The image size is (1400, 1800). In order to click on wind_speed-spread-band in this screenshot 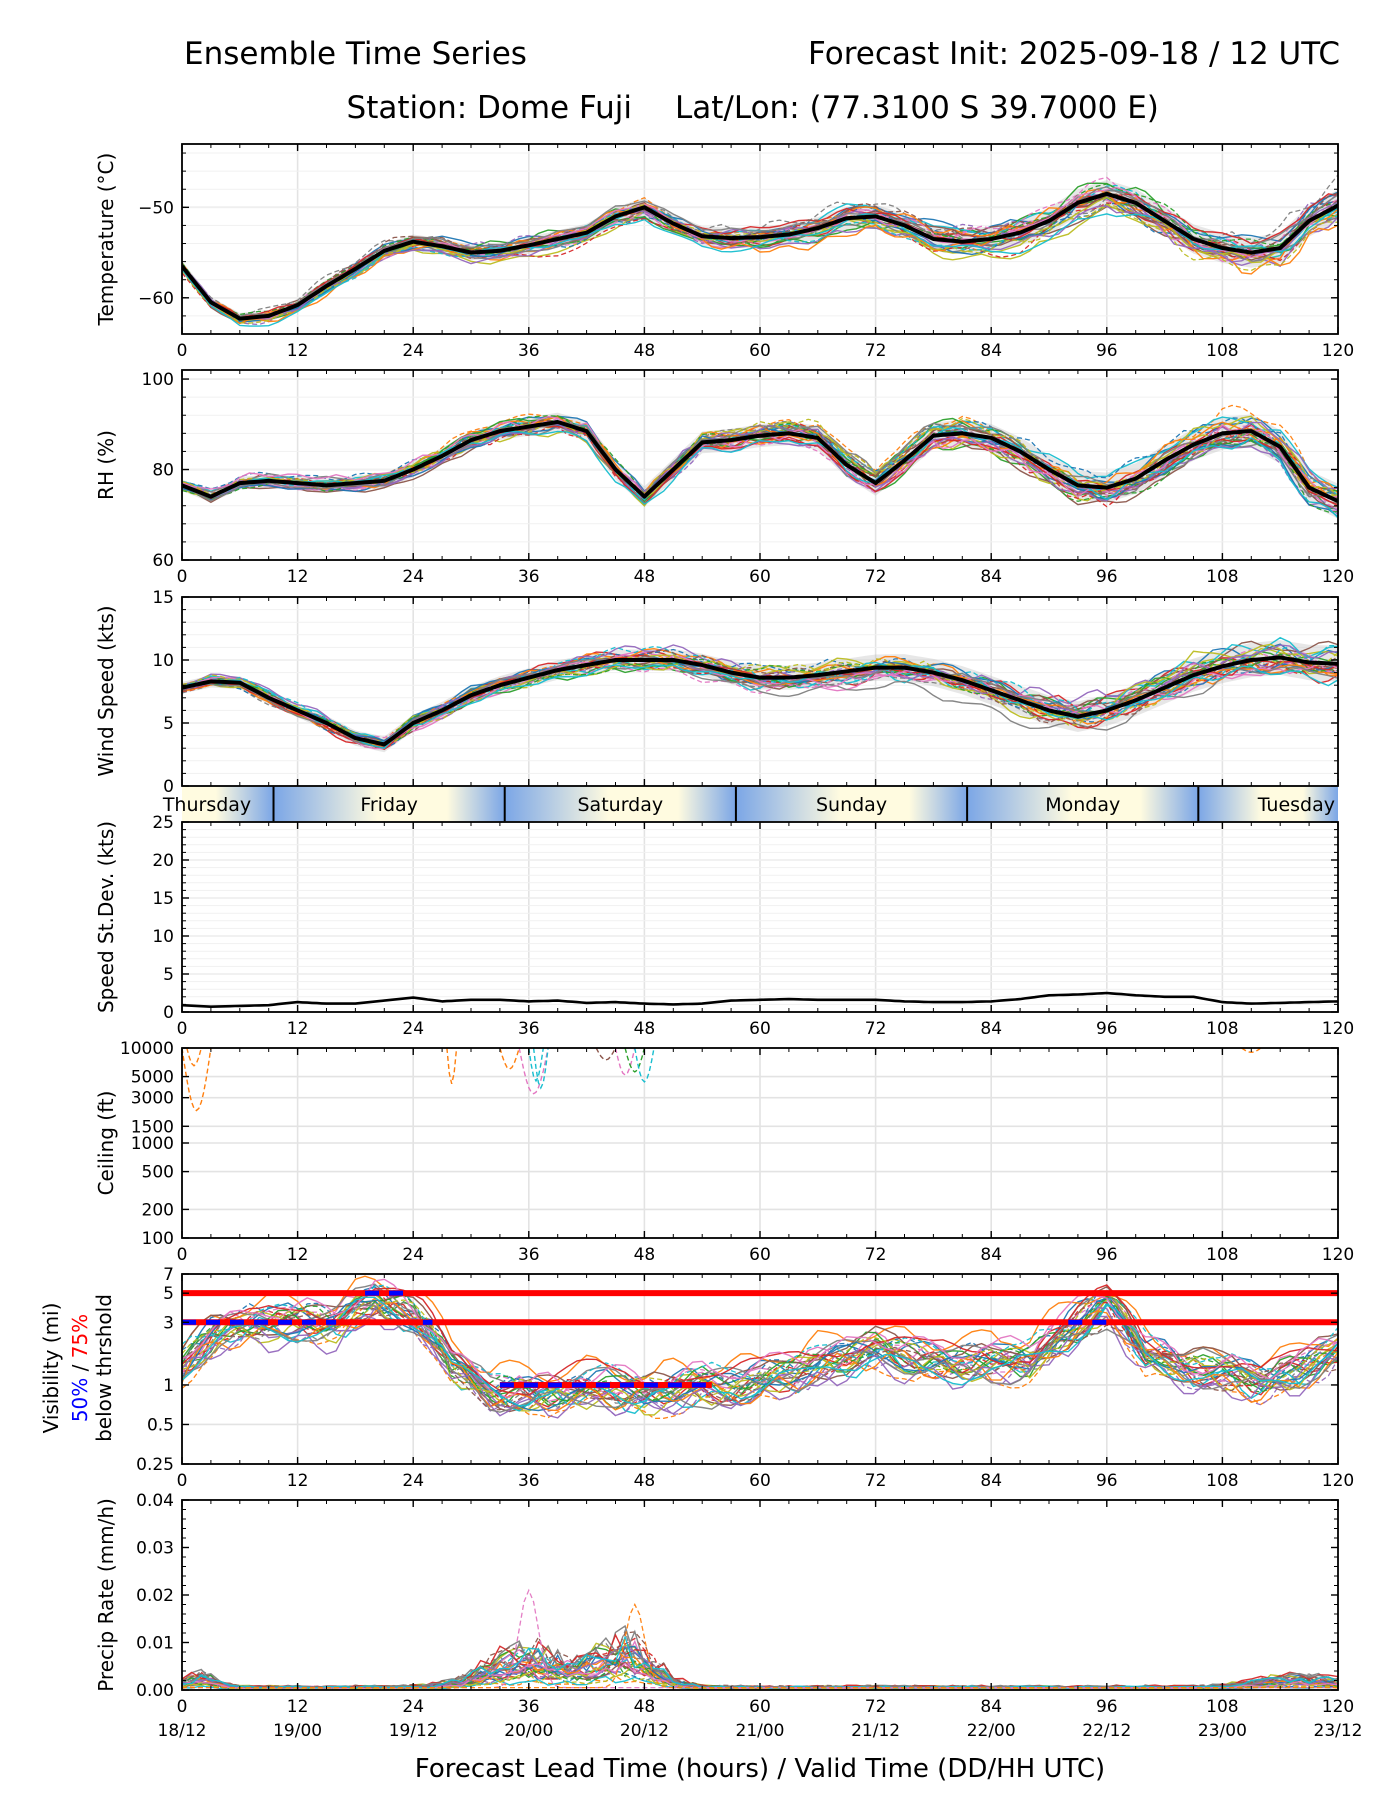, I will do `click(760, 696)`.